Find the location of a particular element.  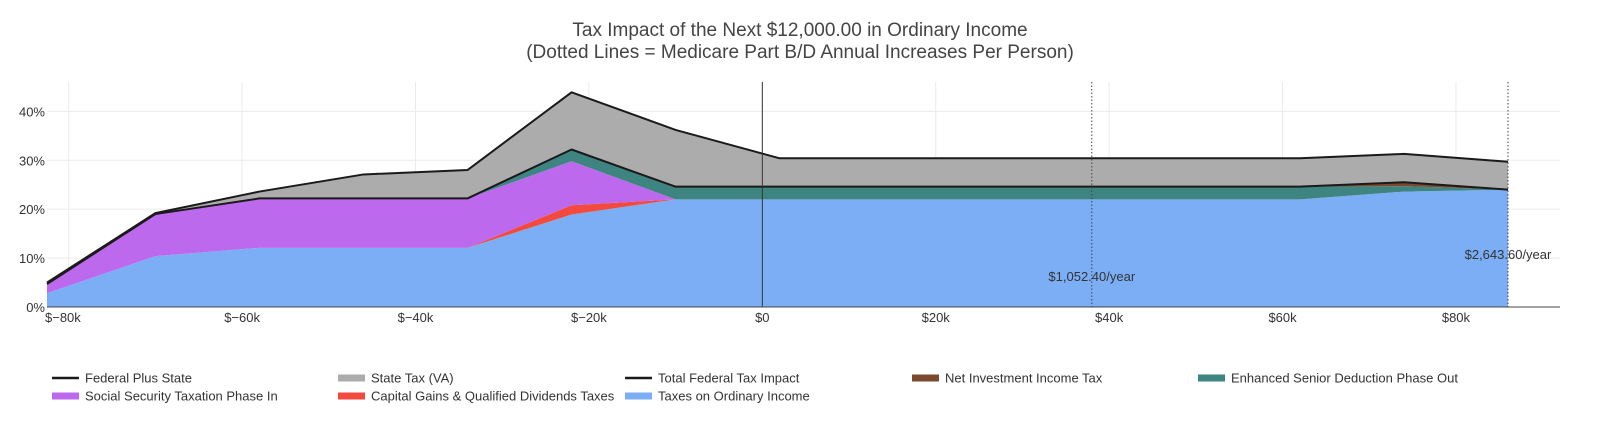

y-tick-label: 30% is located at coordinates (32, 160).